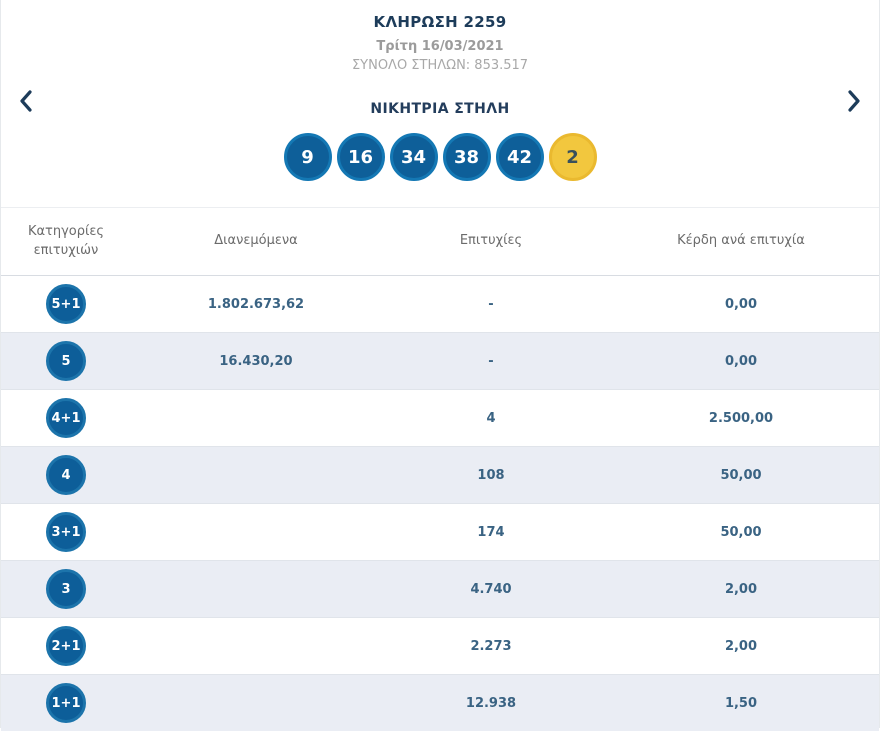  Describe the element at coordinates (66, 304) in the screenshot. I see `tier-category-badge: 5+1` at that location.